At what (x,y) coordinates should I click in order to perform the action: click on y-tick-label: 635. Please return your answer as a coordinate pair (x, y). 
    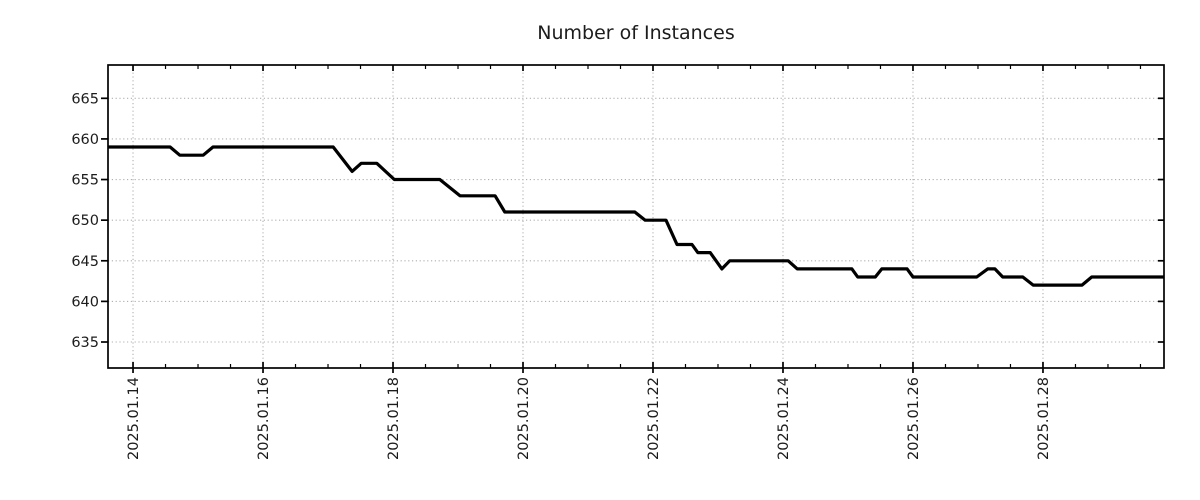
    Looking at the image, I should click on (85, 343).